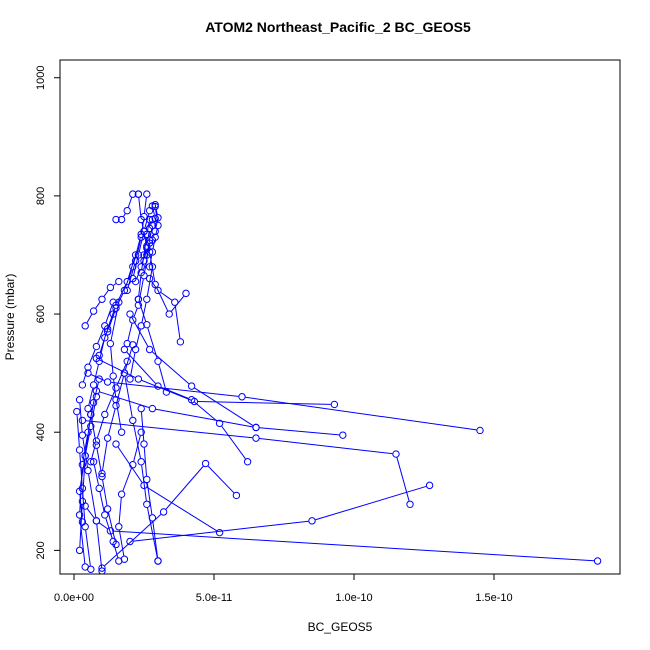  What do you see at coordinates (74, 598) in the screenshot?
I see `x-tick-label: 0.0e+00` at bounding box center [74, 598].